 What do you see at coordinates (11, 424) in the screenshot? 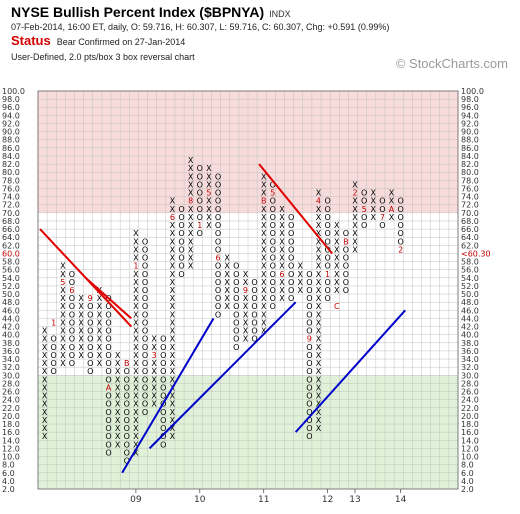
I see `y-tick-label: 18.0` at bounding box center [11, 424].